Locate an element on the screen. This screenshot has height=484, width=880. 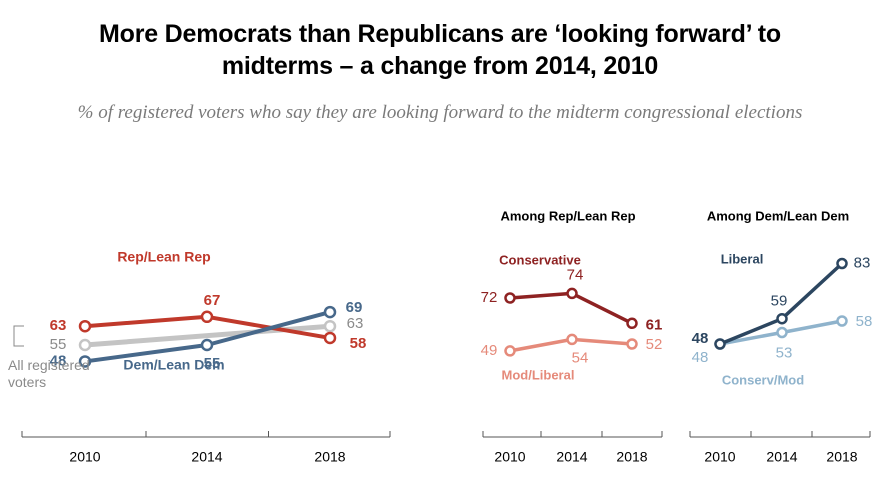
rep-lean-rep-label: Rep/Lean Rep is located at coordinates (163, 257).